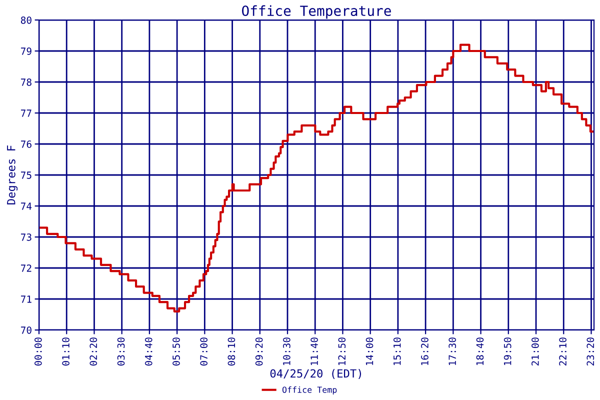 This screenshot has height=400, width=600. I want to click on y-tick-label: 79, so click(26, 51).